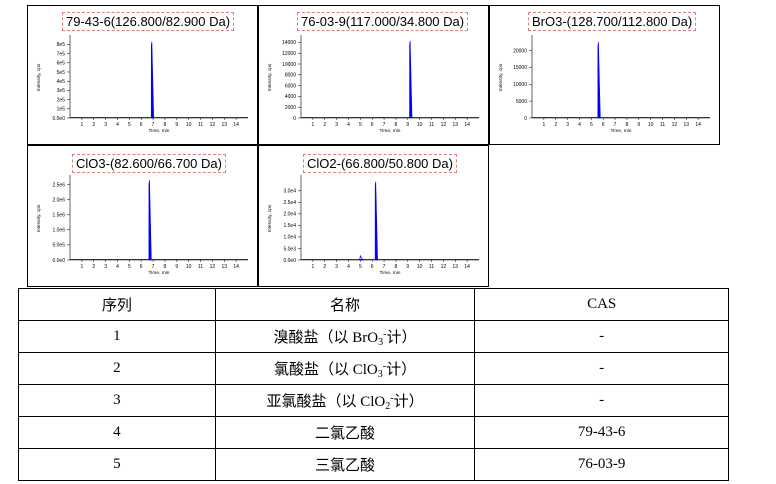  What do you see at coordinates (61, 82) in the screenshot?
I see `y-tick-label: 4e5` at bounding box center [61, 82].